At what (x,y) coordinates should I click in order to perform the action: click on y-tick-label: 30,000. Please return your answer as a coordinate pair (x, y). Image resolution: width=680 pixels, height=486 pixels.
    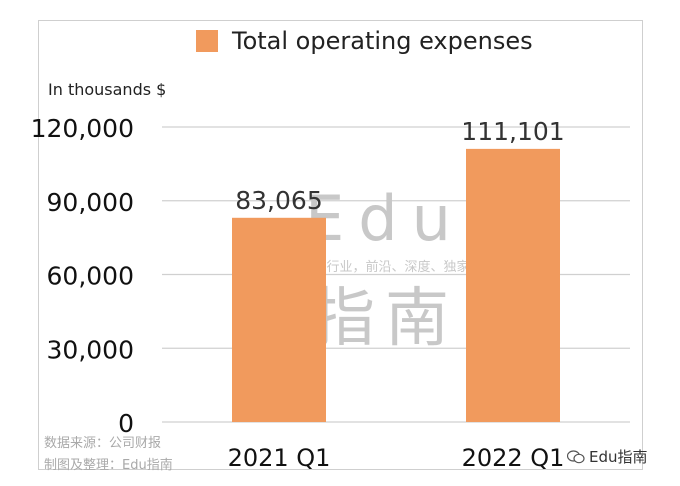
    Looking at the image, I should click on (90, 349).